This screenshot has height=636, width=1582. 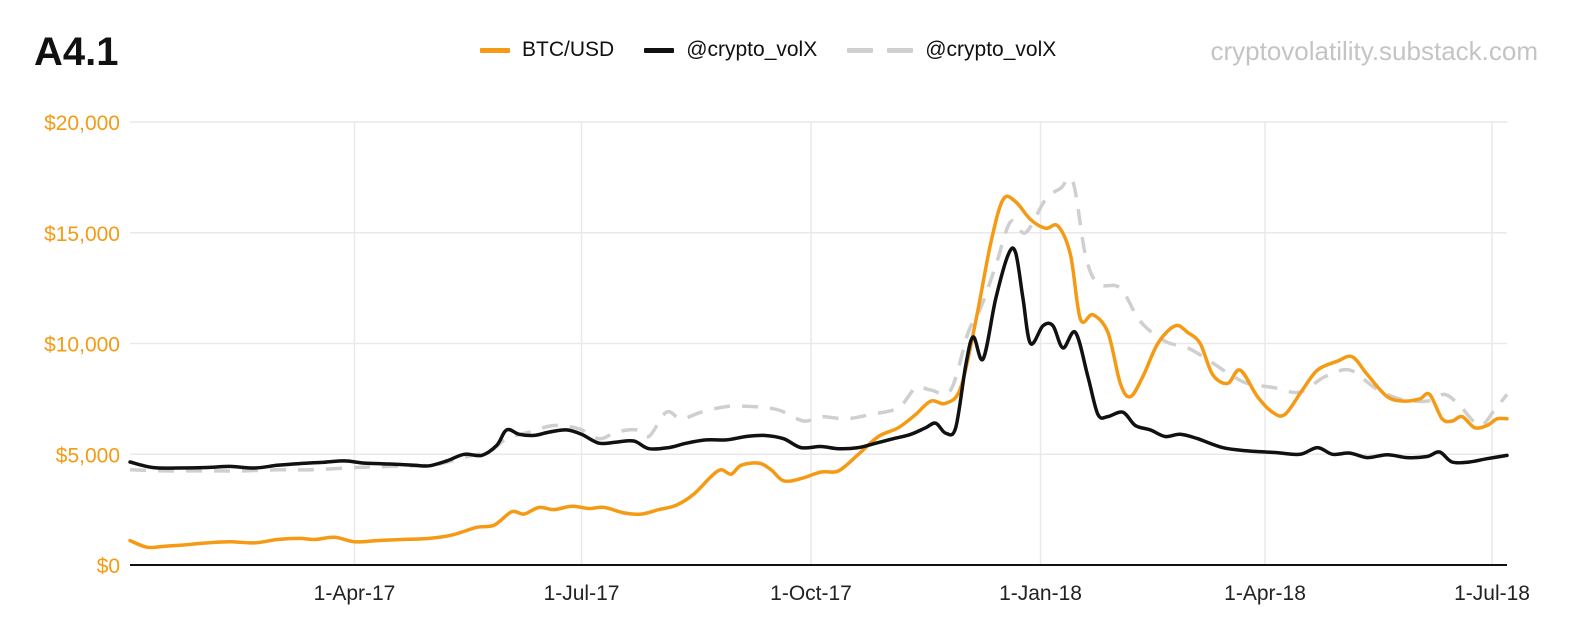 I want to click on x-tick-label: 1-Apr-17, so click(x=355, y=593).